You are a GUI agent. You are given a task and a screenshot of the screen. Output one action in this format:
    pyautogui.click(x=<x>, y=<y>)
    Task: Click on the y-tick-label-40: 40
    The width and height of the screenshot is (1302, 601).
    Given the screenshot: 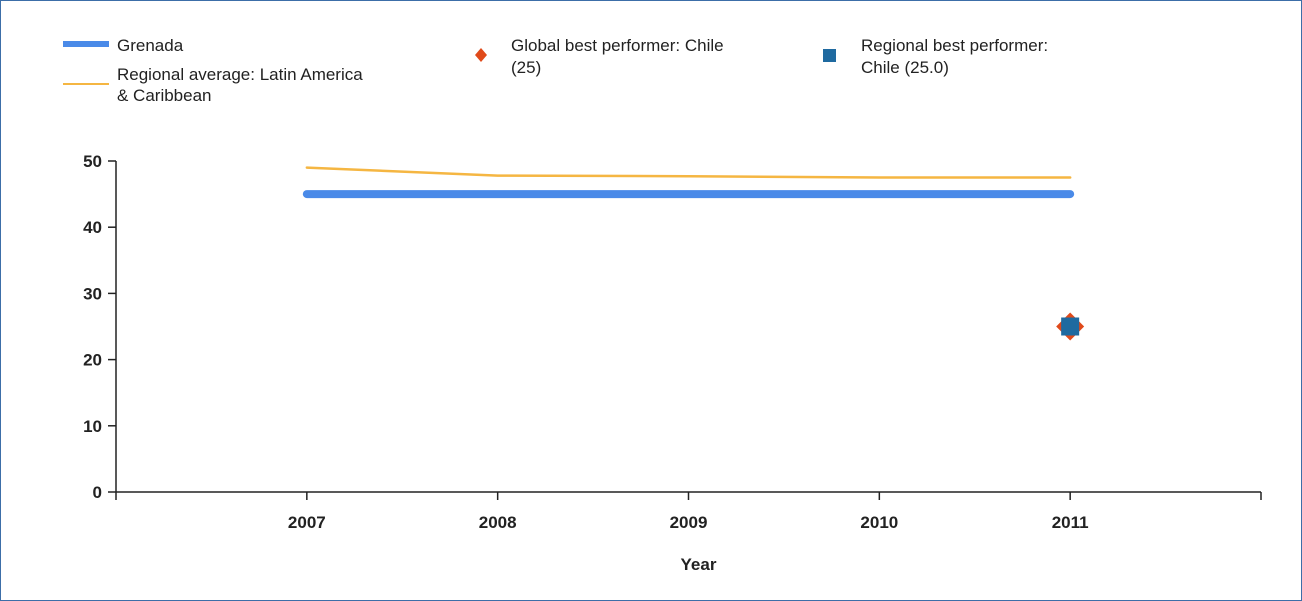 What is the action you would take?
    pyautogui.click(x=92, y=227)
    